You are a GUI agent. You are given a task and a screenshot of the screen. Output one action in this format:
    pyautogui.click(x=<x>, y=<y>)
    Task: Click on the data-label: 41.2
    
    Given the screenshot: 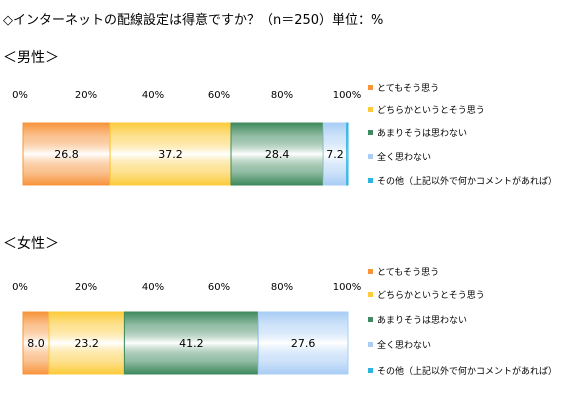 What is the action you would take?
    pyautogui.click(x=191, y=343)
    